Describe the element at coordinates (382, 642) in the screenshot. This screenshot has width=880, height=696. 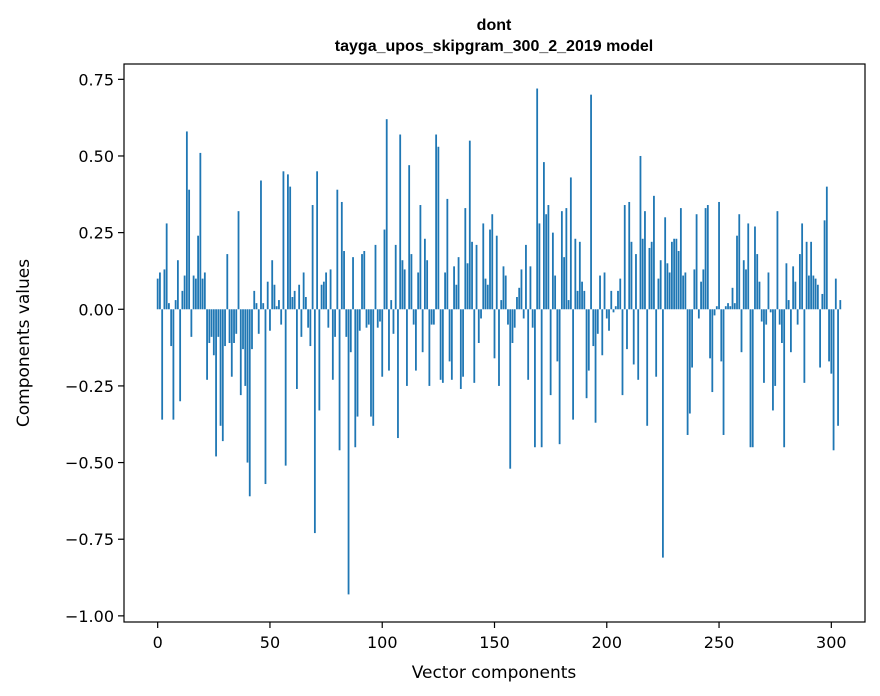
I see `x-tick-label: 100` at that location.